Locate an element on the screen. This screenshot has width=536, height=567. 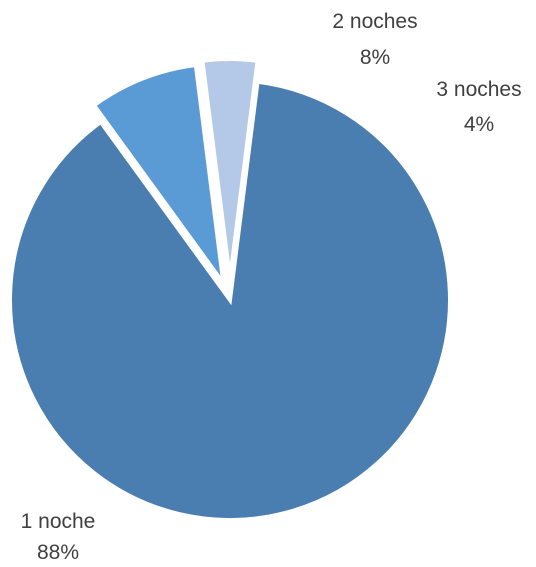
slice-label-1-noche-name: 1 noche is located at coordinates (58, 521).